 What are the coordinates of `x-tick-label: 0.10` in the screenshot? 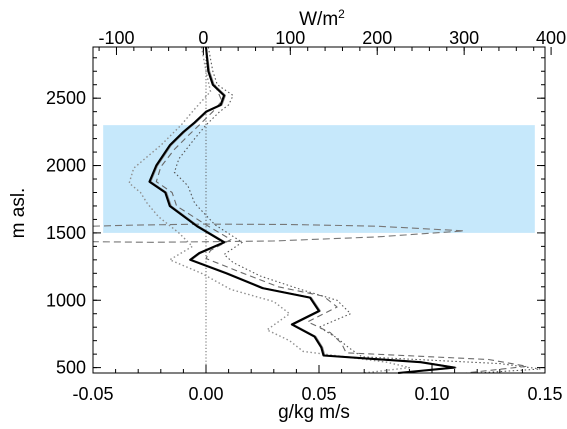 It's located at (431, 394).